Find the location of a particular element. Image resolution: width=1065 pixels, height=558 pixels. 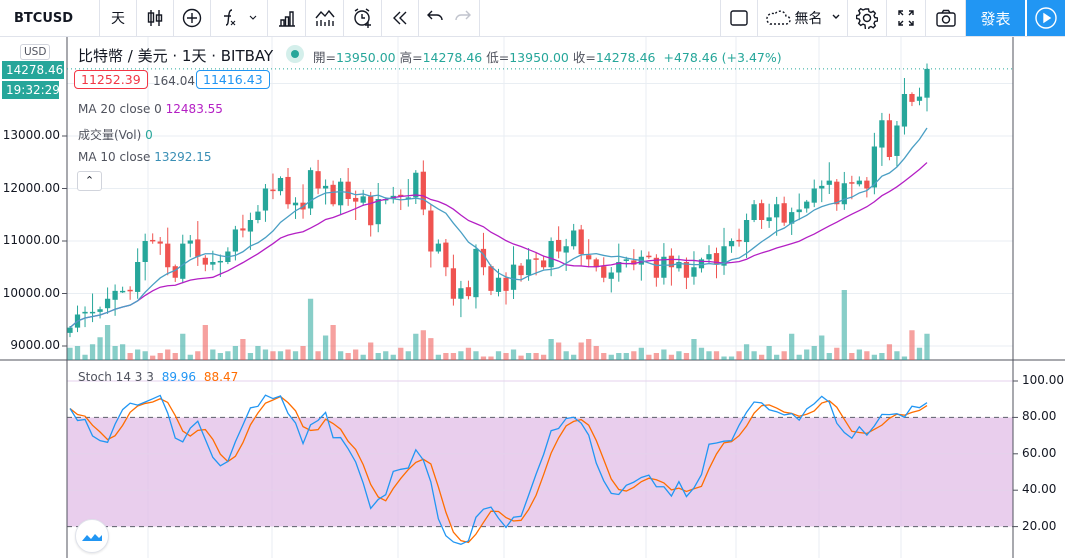

financials-icon is located at coordinates (287, 18).